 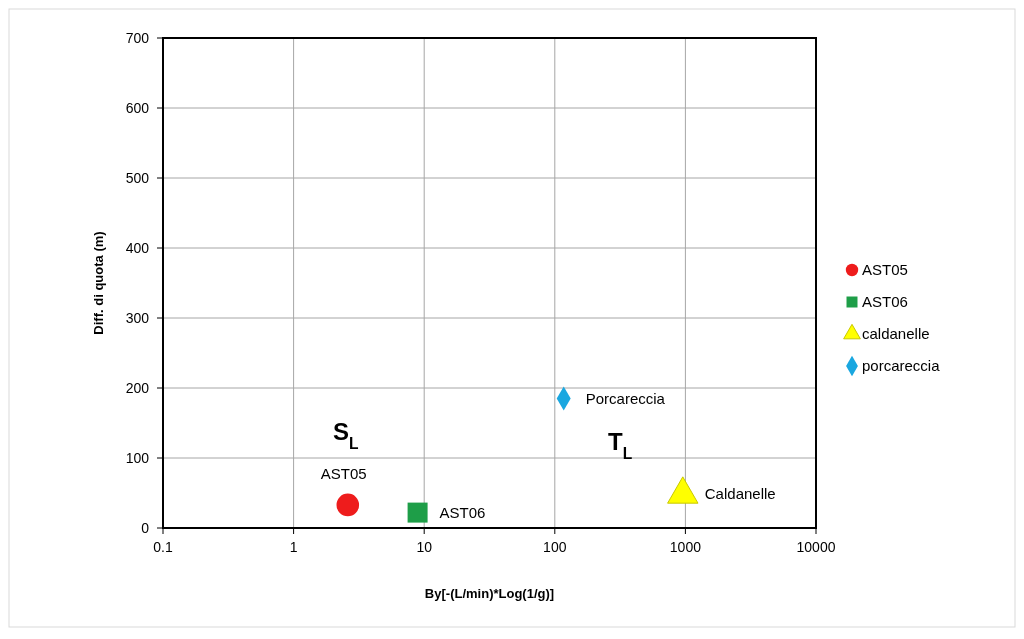 I want to click on x-tick-label: 0.1, so click(x=163, y=547).